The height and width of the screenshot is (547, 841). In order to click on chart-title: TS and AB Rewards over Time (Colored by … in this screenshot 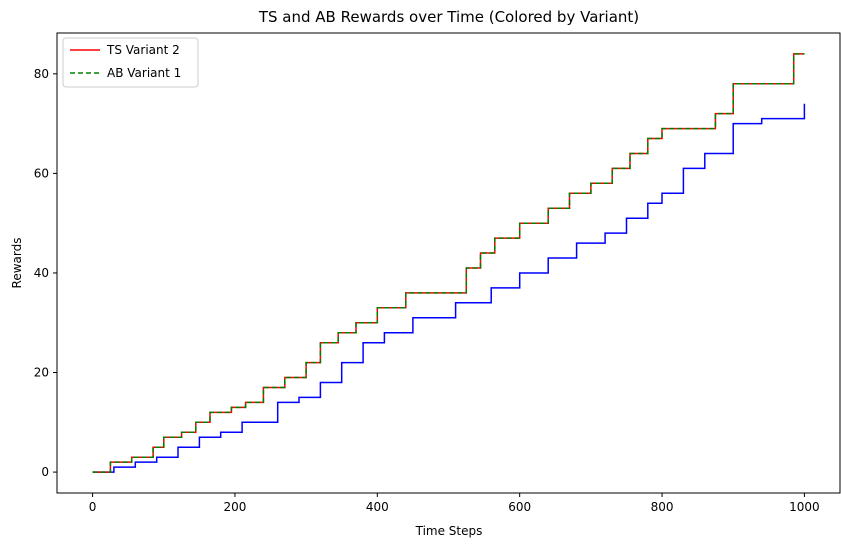, I will do `click(448, 17)`.